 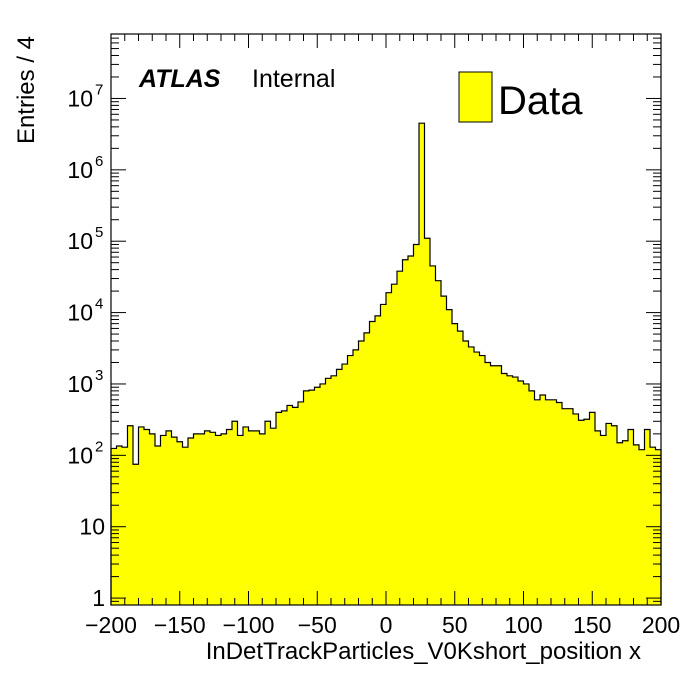 What do you see at coordinates (98, 598) in the screenshot?
I see `y-tick-label: 1` at bounding box center [98, 598].